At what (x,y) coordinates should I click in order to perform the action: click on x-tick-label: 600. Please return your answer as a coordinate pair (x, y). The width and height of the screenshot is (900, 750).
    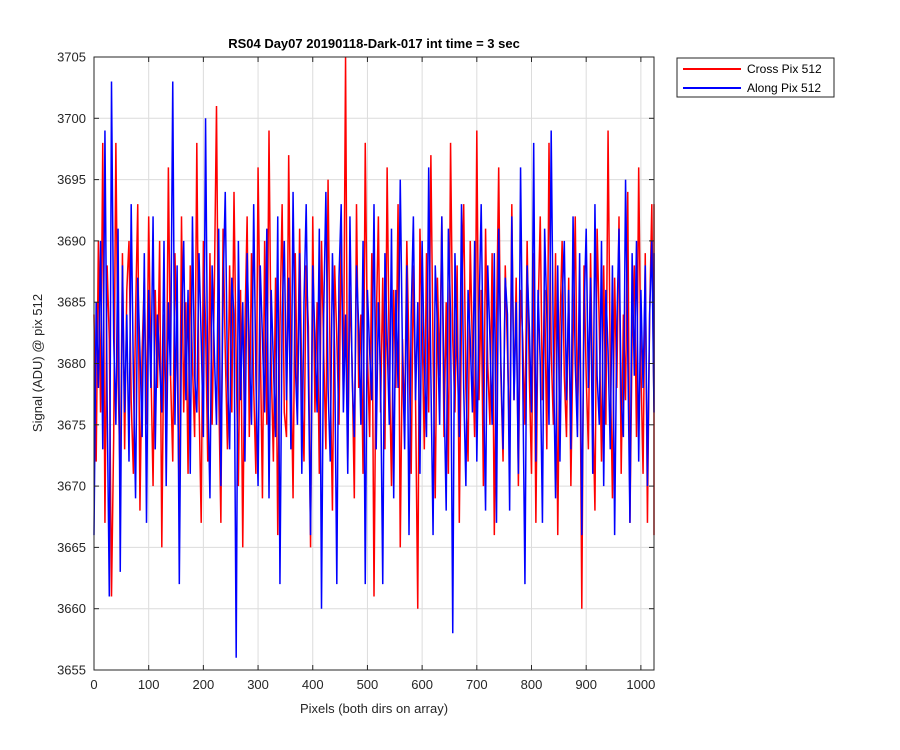
    Looking at the image, I should click on (422, 684).